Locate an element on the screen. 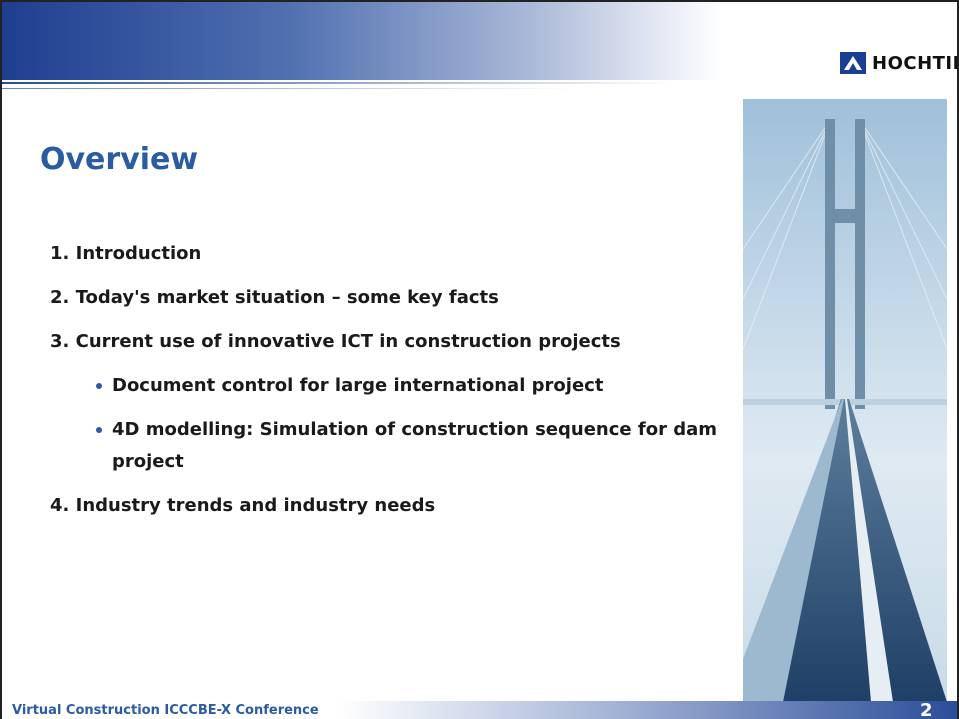 This screenshot has width=959, height=719. footer-bar is located at coordinates (479, 710).